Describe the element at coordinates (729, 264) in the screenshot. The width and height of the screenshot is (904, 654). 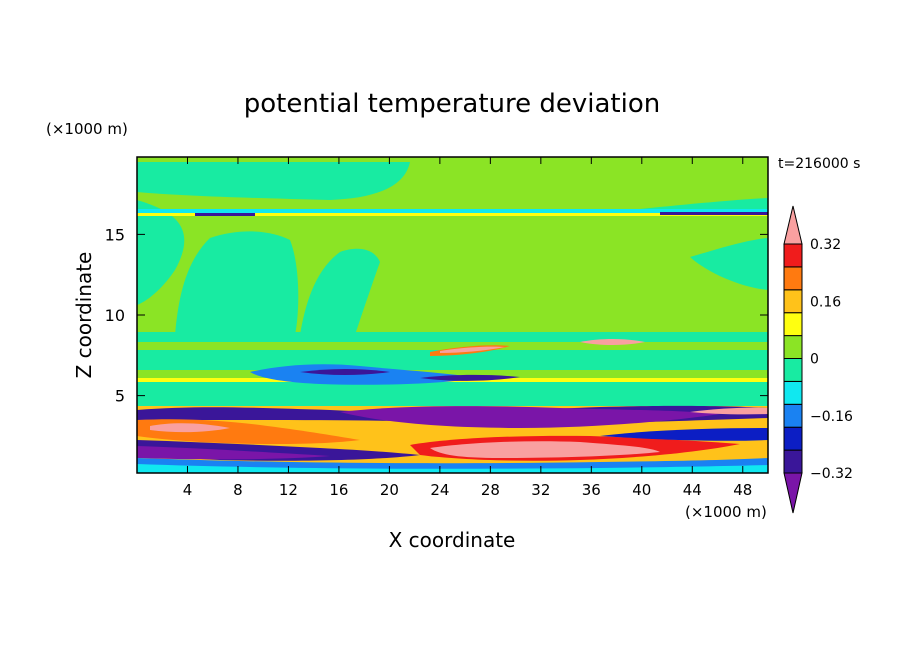
I see `side-patch-right` at that location.